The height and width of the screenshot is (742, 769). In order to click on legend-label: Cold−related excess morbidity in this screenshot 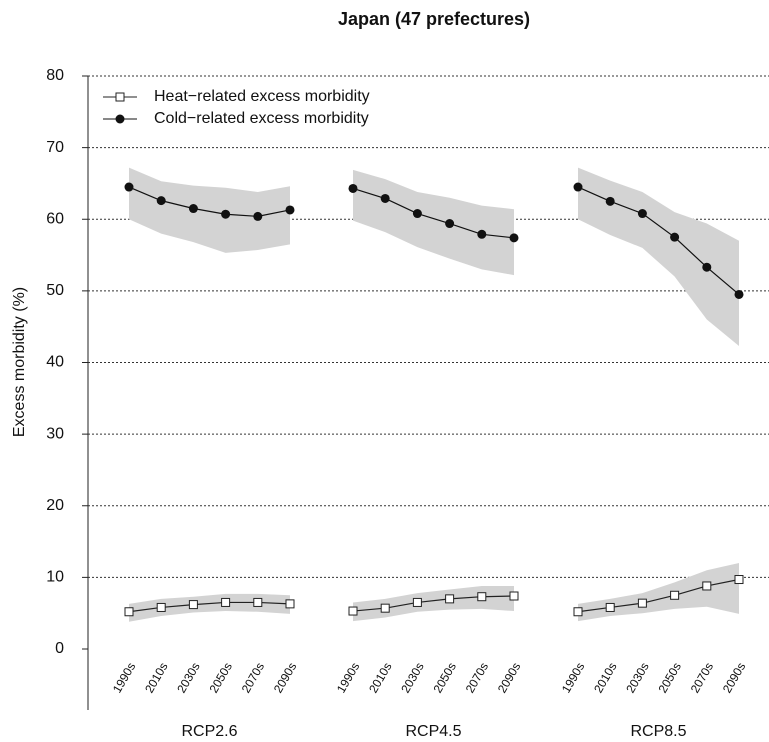, I will do `click(261, 118)`.